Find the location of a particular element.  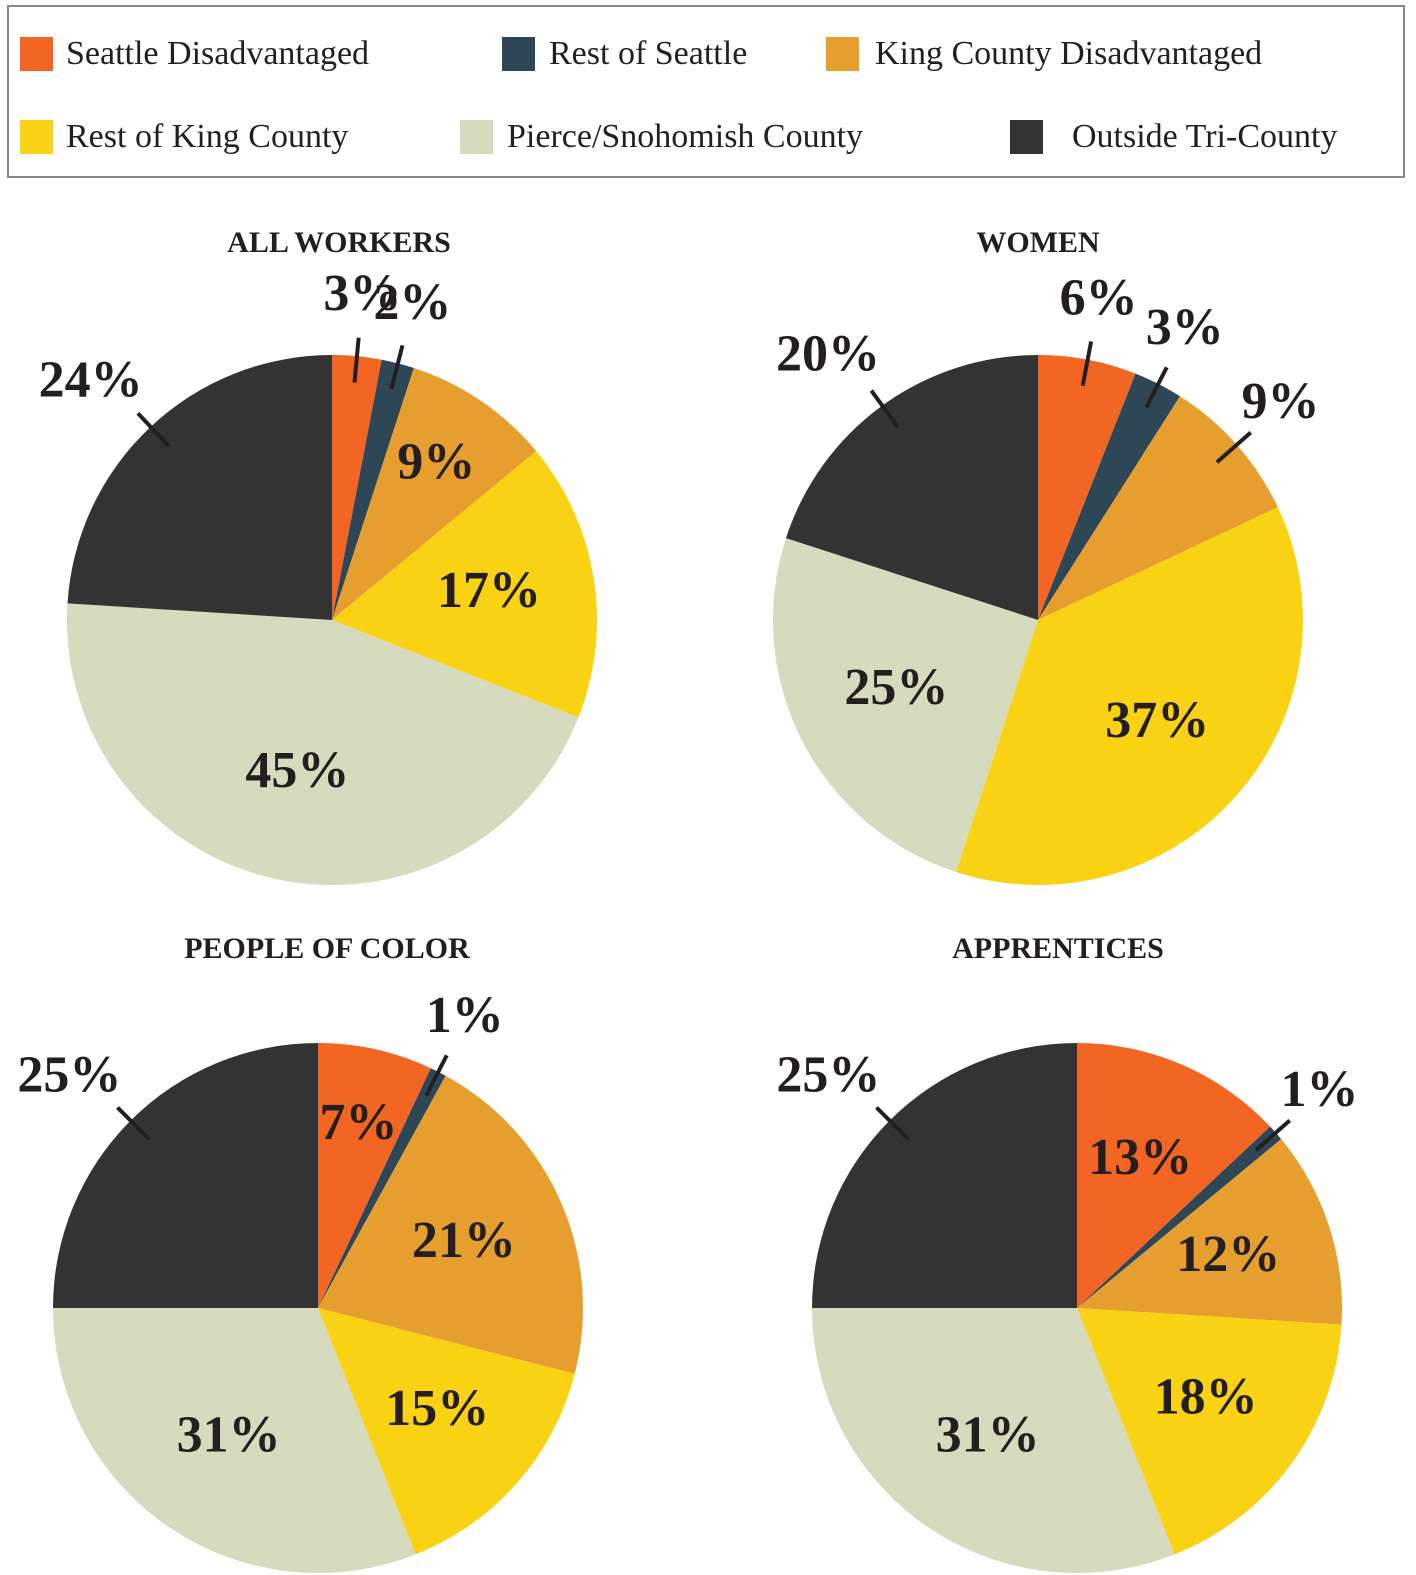

data-label: 17% is located at coordinates (489, 590).